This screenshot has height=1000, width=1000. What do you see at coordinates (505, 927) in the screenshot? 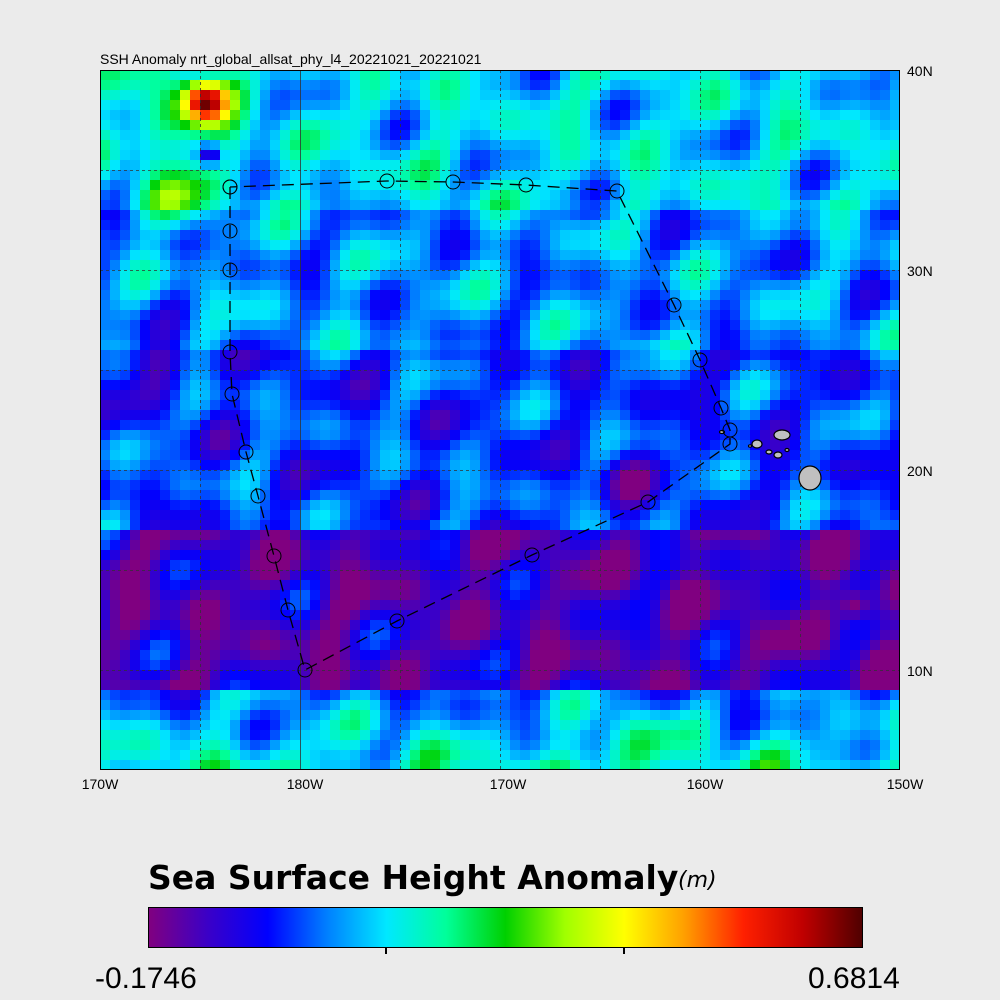
I see `colorbar` at bounding box center [505, 927].